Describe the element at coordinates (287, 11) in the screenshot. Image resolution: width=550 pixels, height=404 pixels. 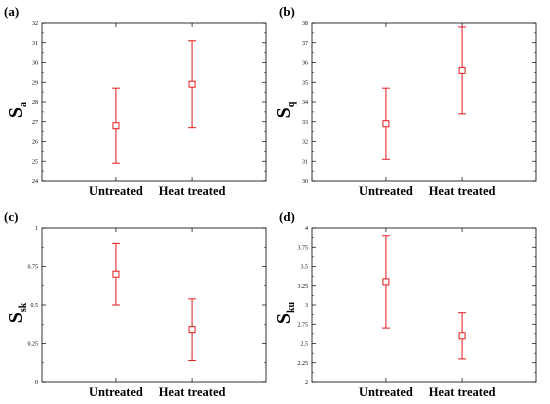
I see `panel-label: (b)` at that location.